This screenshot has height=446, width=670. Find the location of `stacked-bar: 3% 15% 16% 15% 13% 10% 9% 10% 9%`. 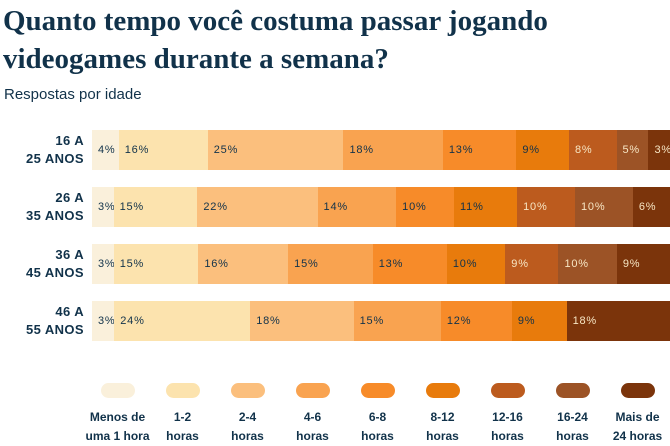

stacked-bar: 3% 15% 16% 15% 13% 10% 9% 10% 9% is located at coordinates (381, 264).